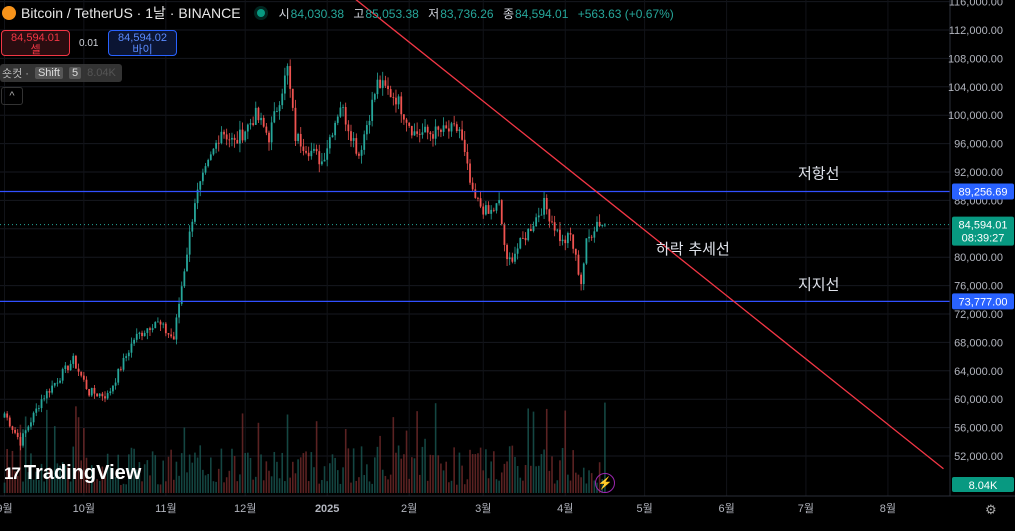 This screenshot has height=531, width=1015. I want to click on y-tick-label: 116,000.00, so click(976, 4).